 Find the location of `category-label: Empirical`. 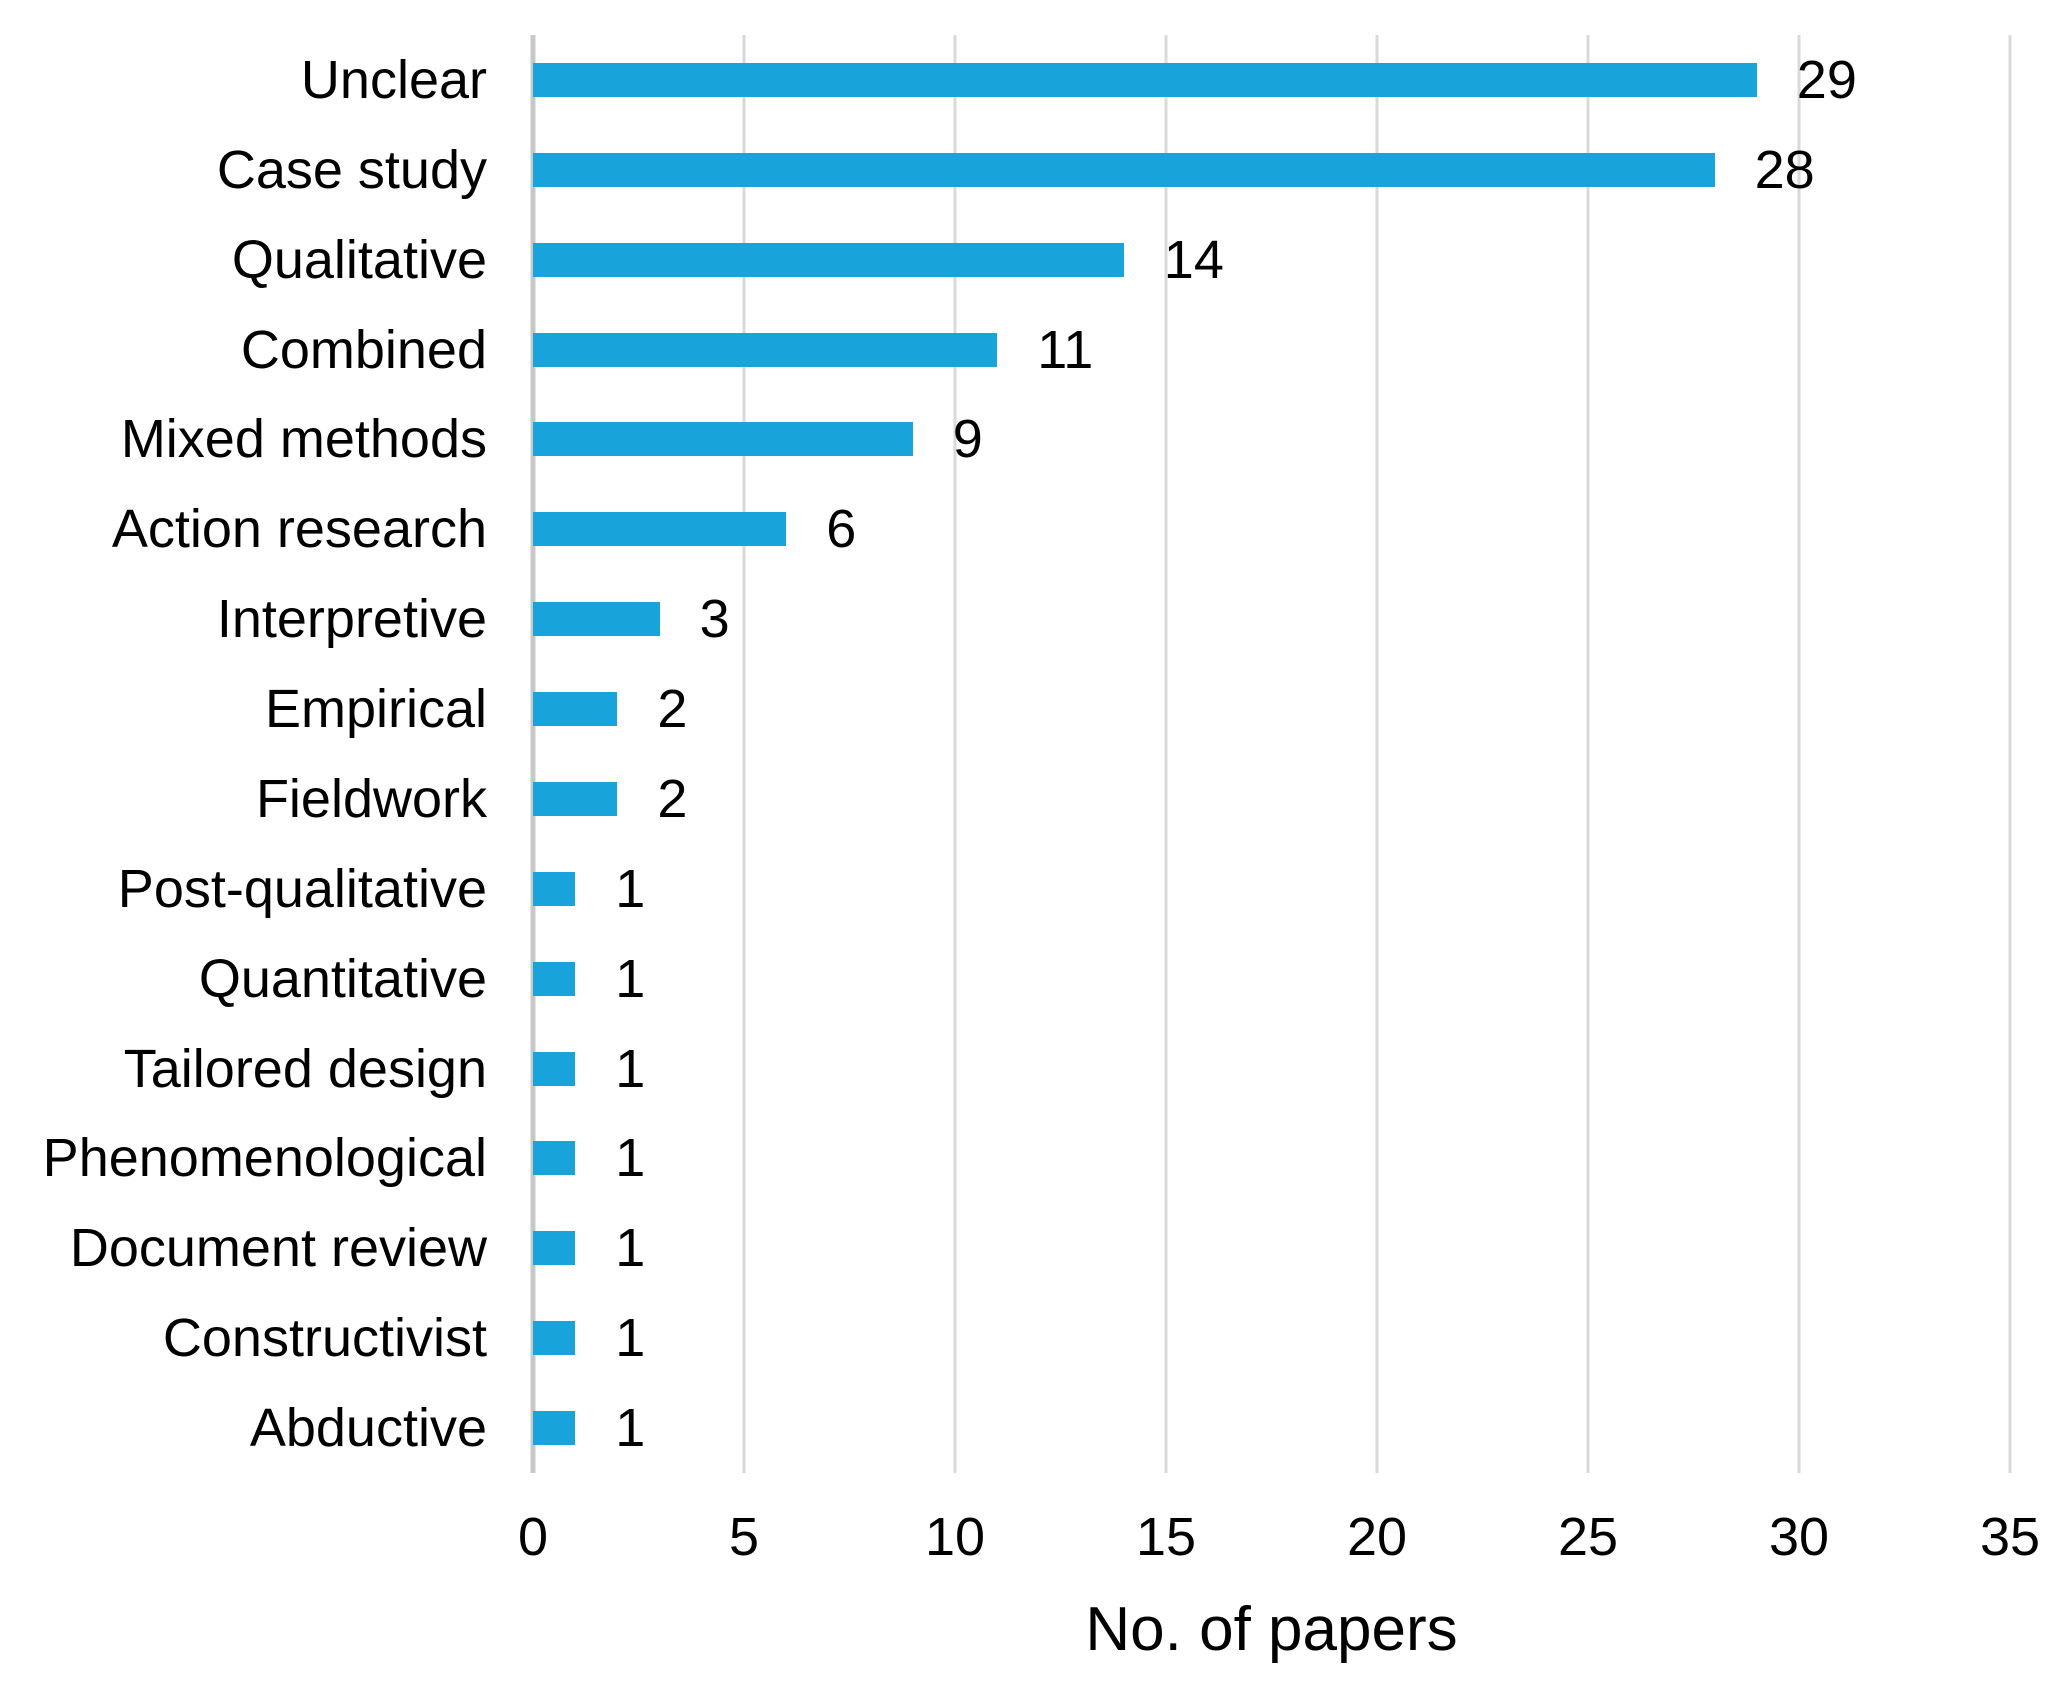

category-label: Empirical is located at coordinates (375, 709).